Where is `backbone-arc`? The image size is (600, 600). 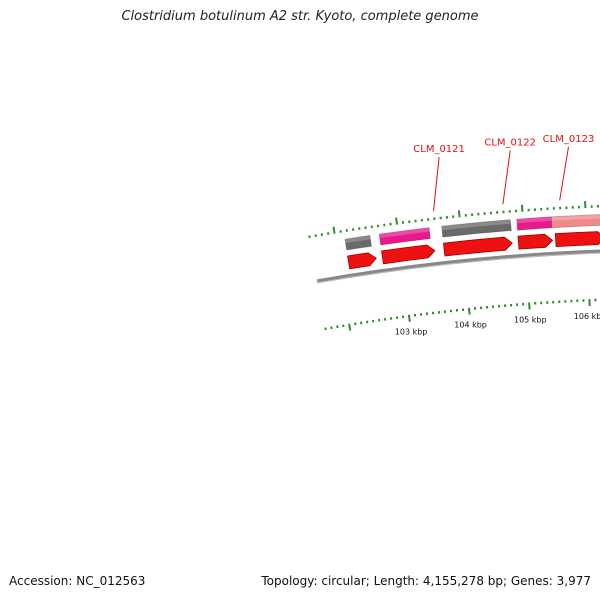
backbone-arc is located at coordinates (458, 266).